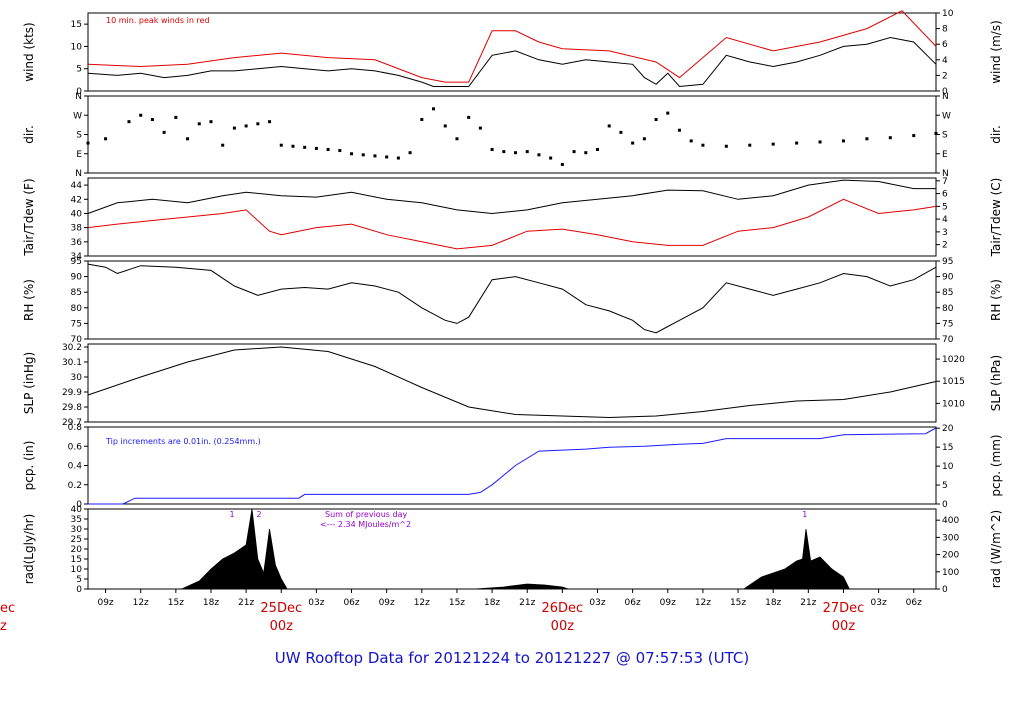  I want to click on rh-series-relative-humidity, so click(512, 298).